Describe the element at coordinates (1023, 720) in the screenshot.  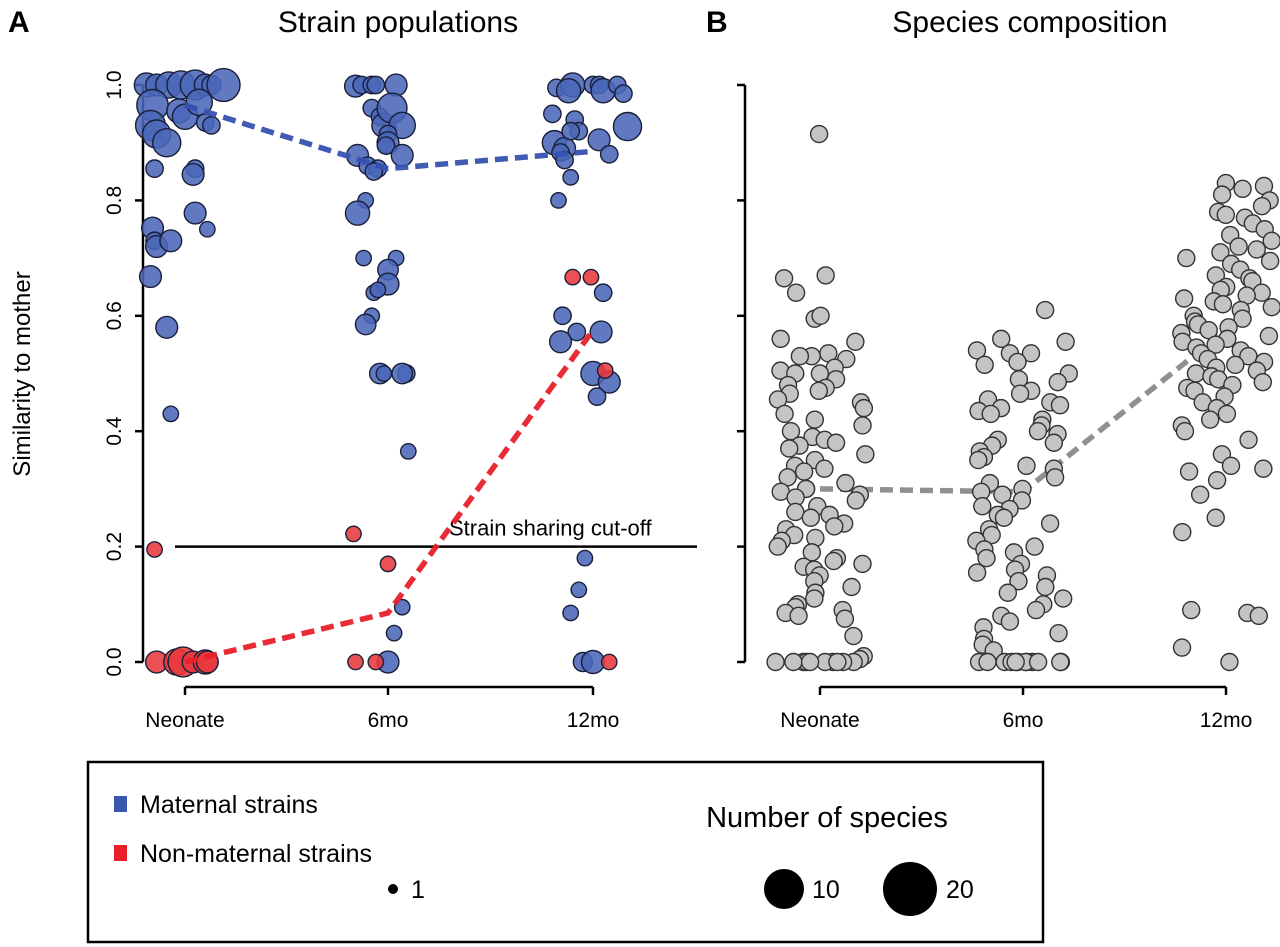
I see `x-tick-label: 6mo` at that location.